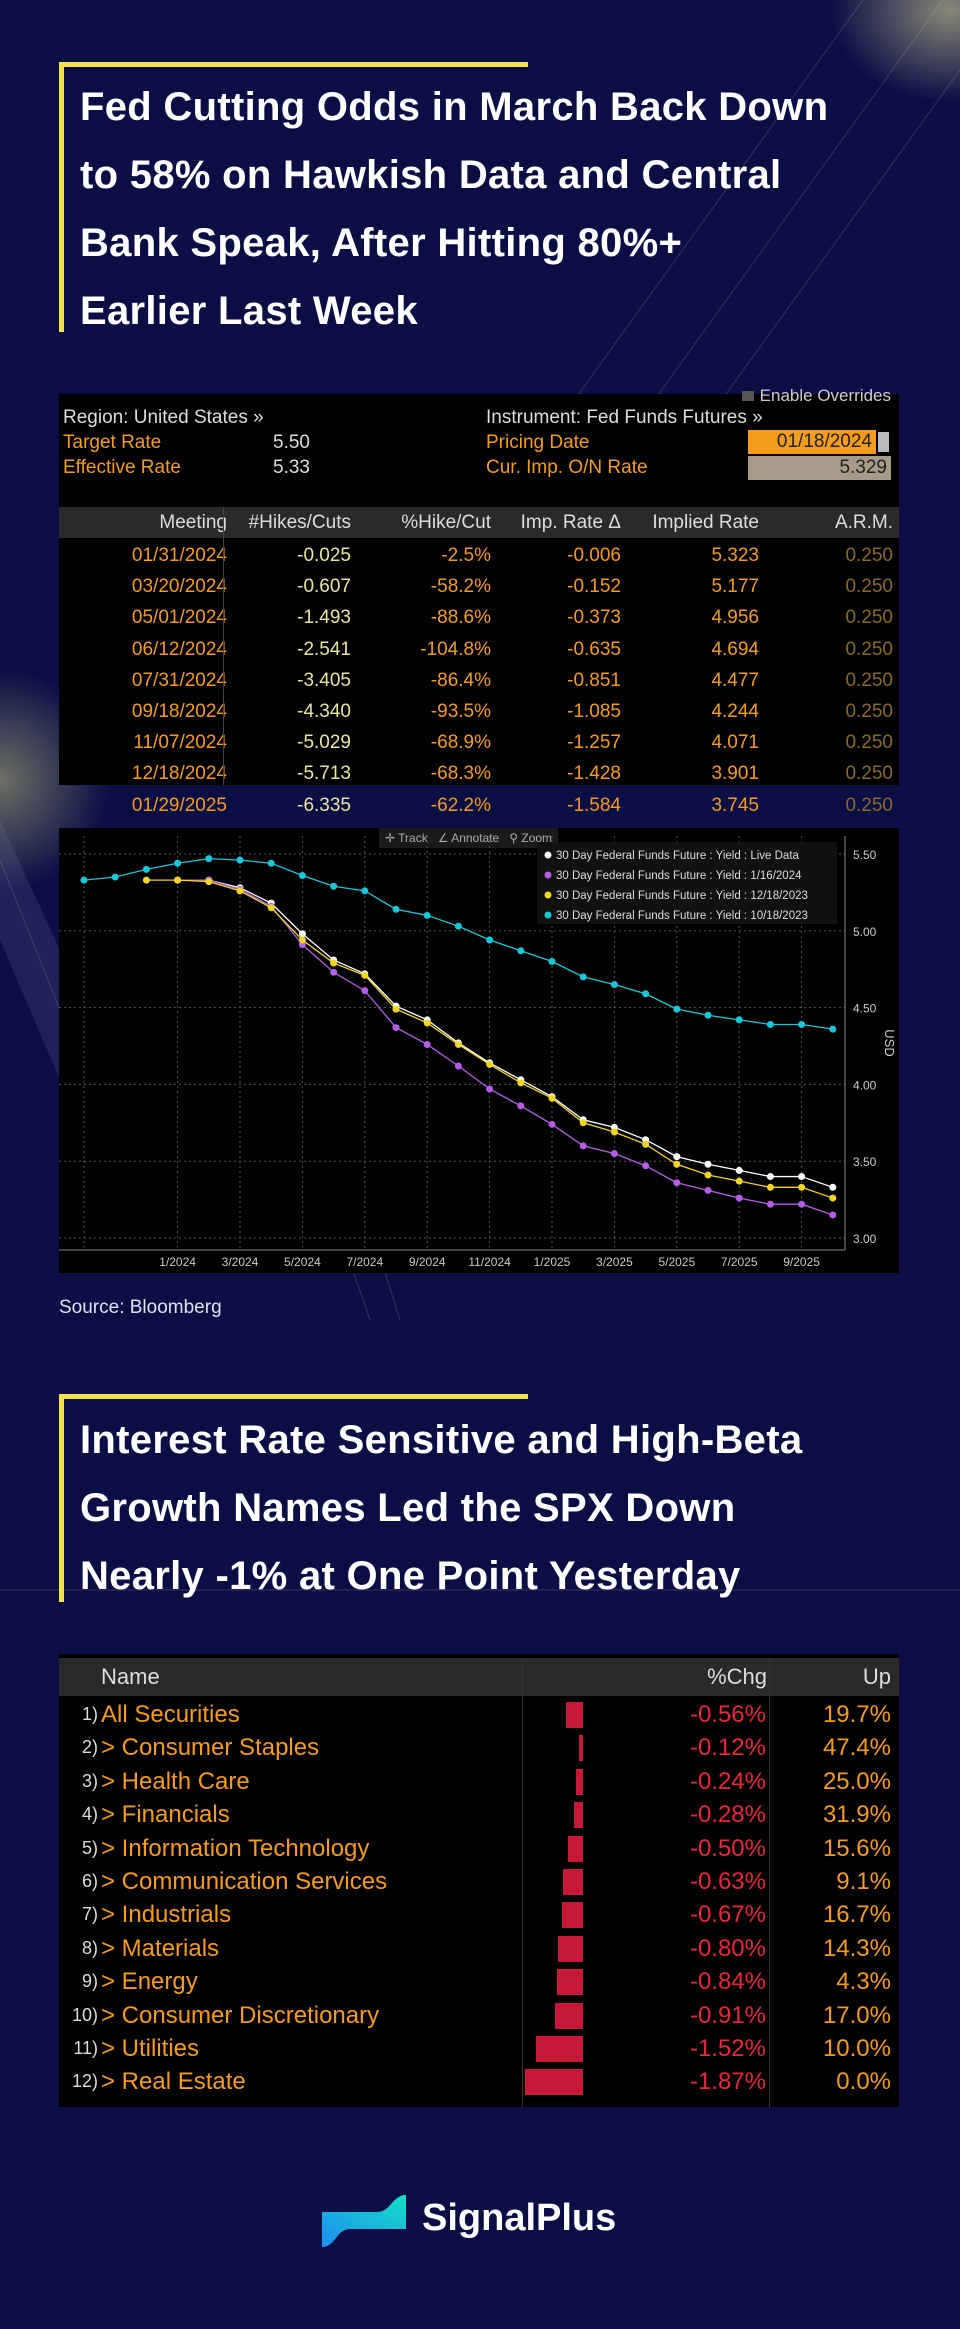 This screenshot has width=960, height=2329. I want to click on sector-name: > Materials, so click(160, 1948).